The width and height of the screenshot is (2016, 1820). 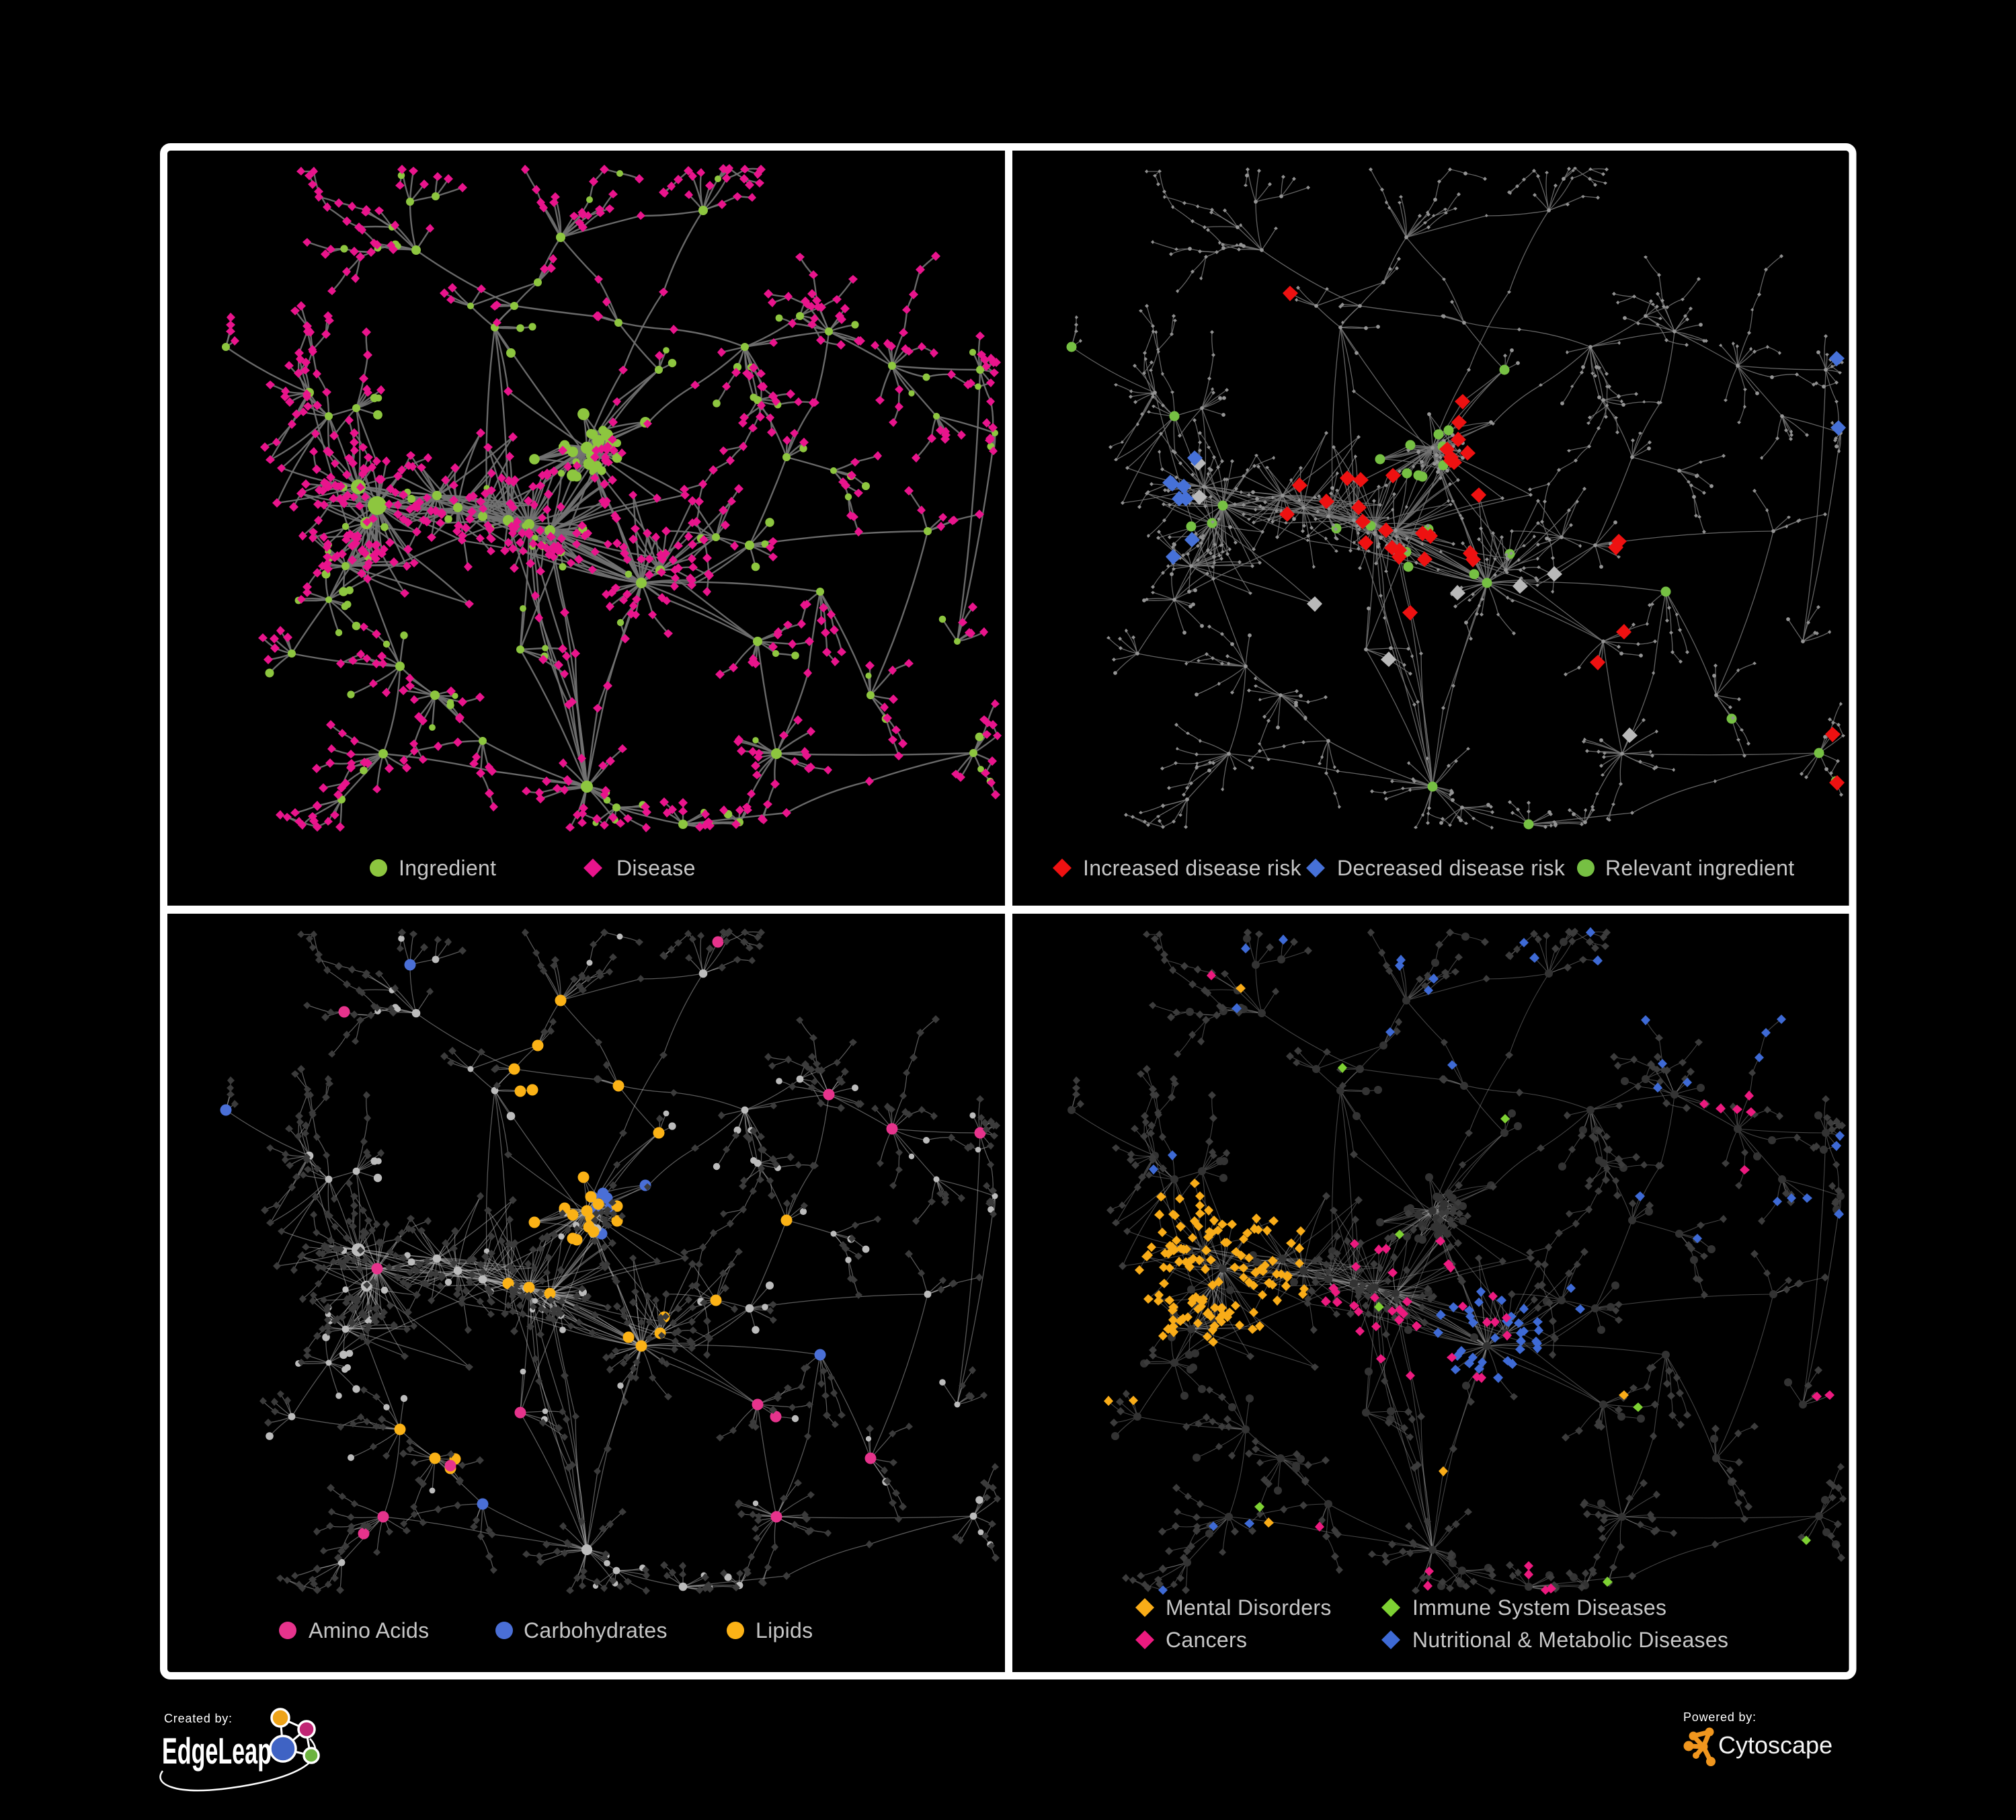 What do you see at coordinates (369, 1630) in the screenshot?
I see `svg-text: Amino Acids` at bounding box center [369, 1630].